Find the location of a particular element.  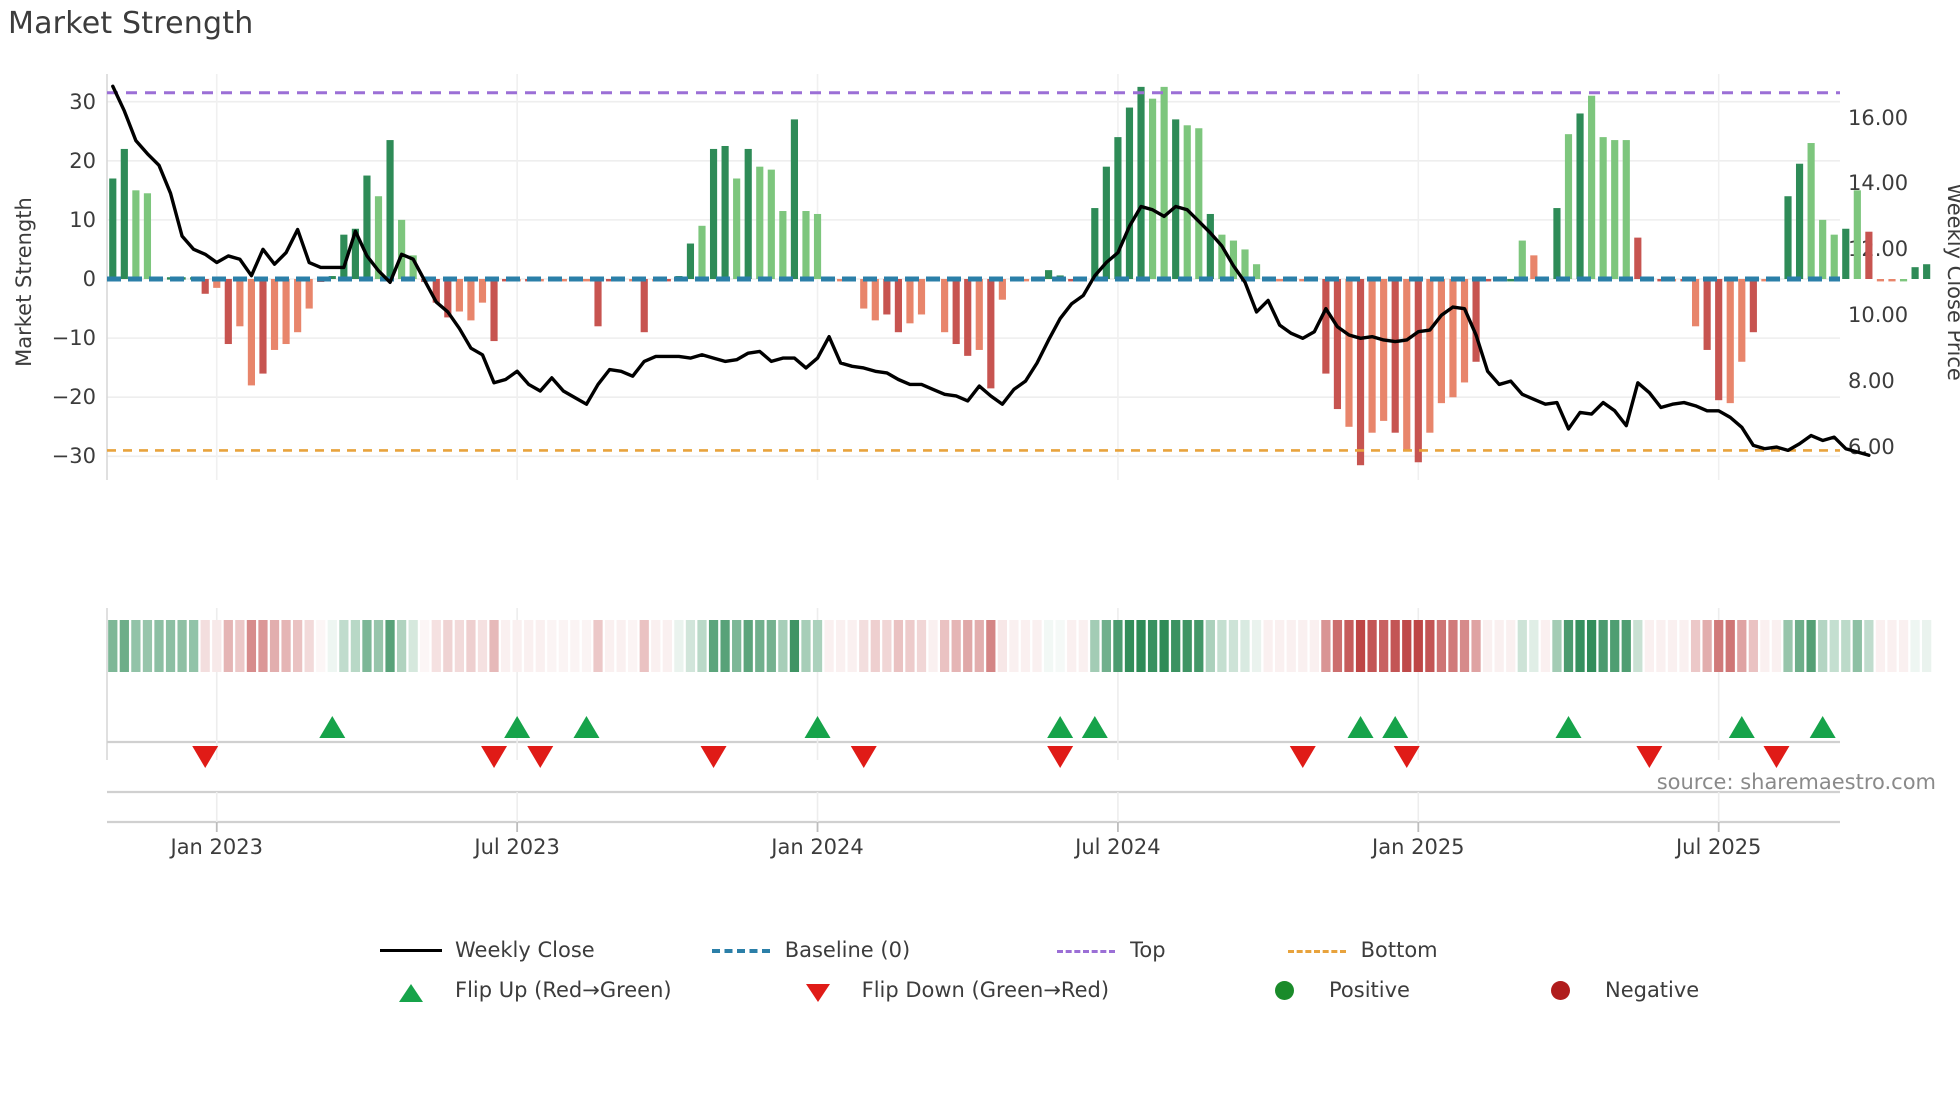

legend-item-top: Top is located at coordinates (1110, 950).